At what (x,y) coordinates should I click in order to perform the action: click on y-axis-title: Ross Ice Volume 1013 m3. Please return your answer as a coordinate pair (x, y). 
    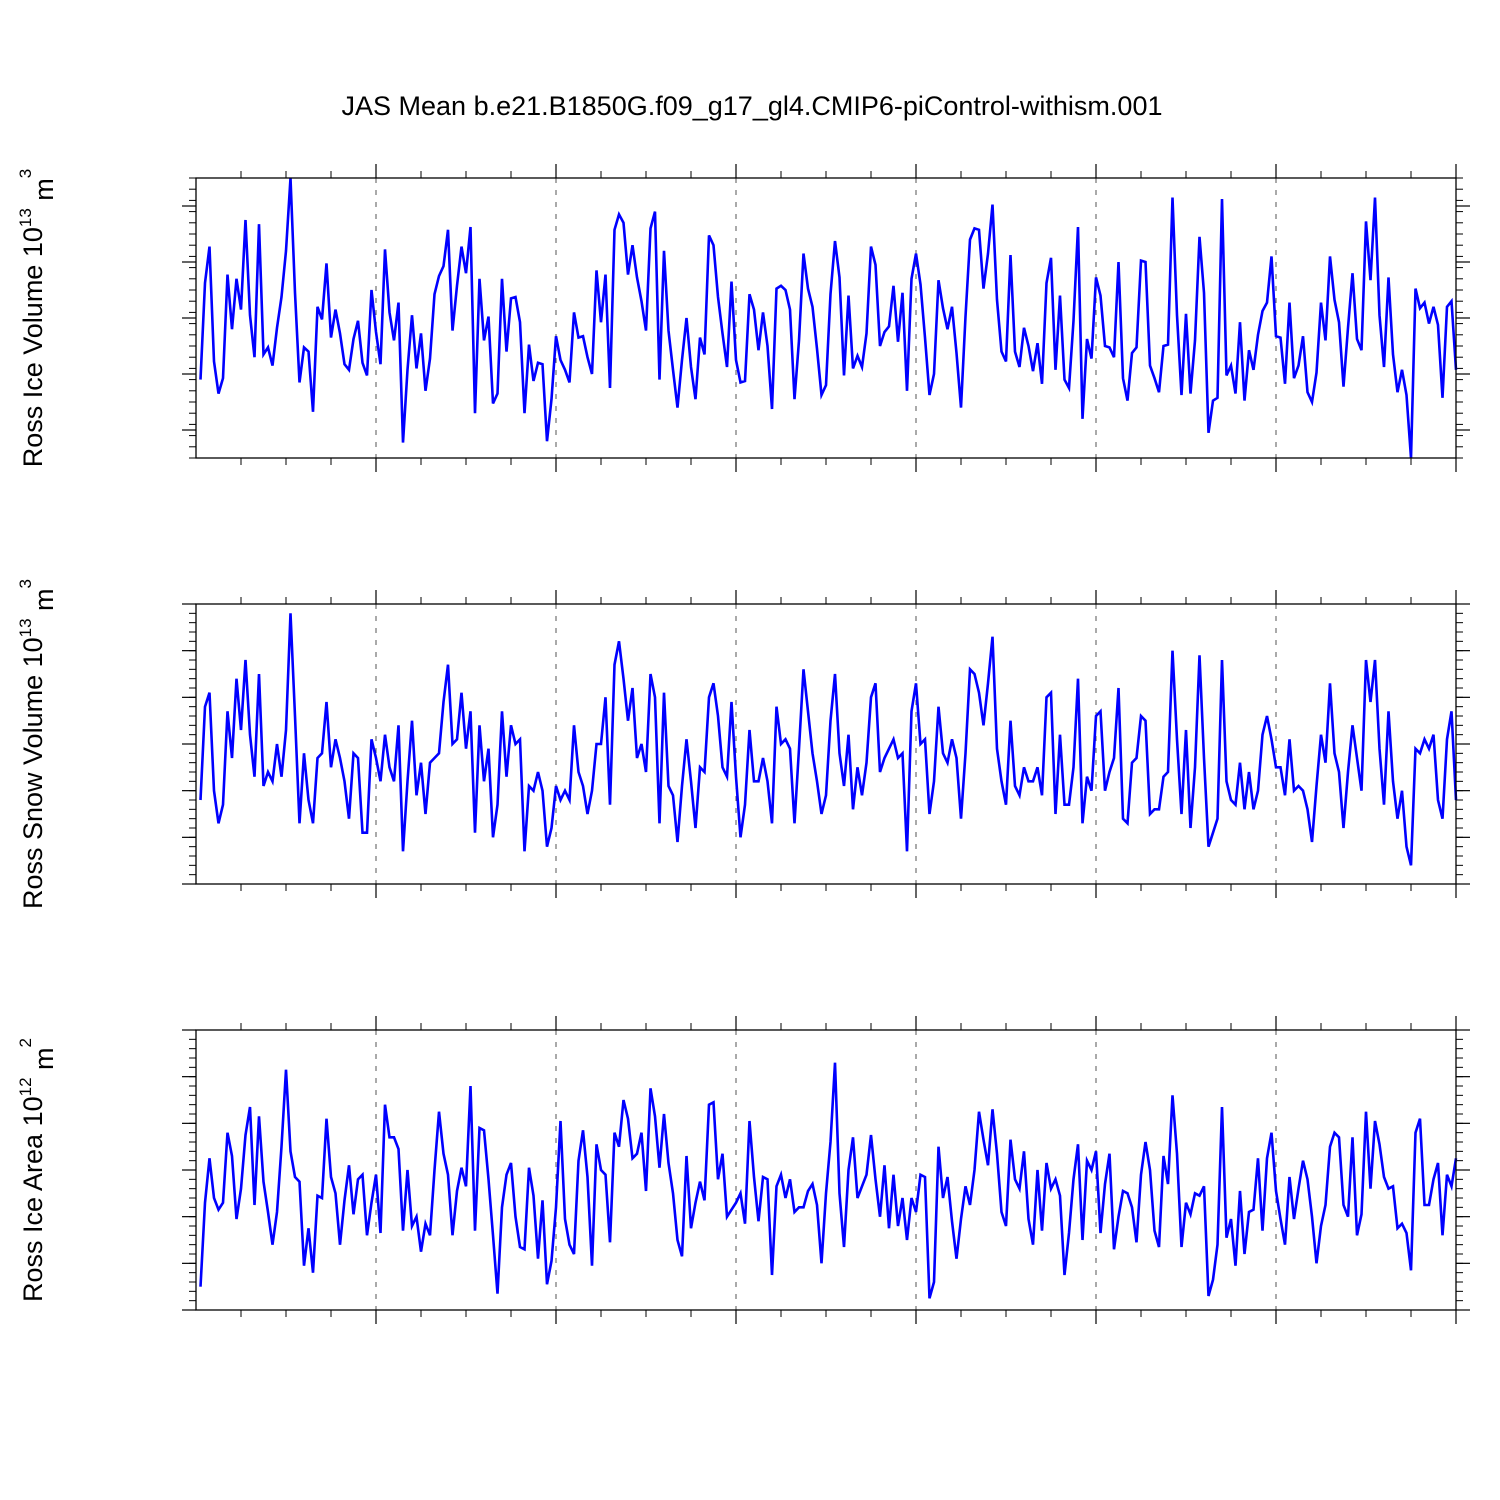
    Looking at the image, I should click on (37, 318).